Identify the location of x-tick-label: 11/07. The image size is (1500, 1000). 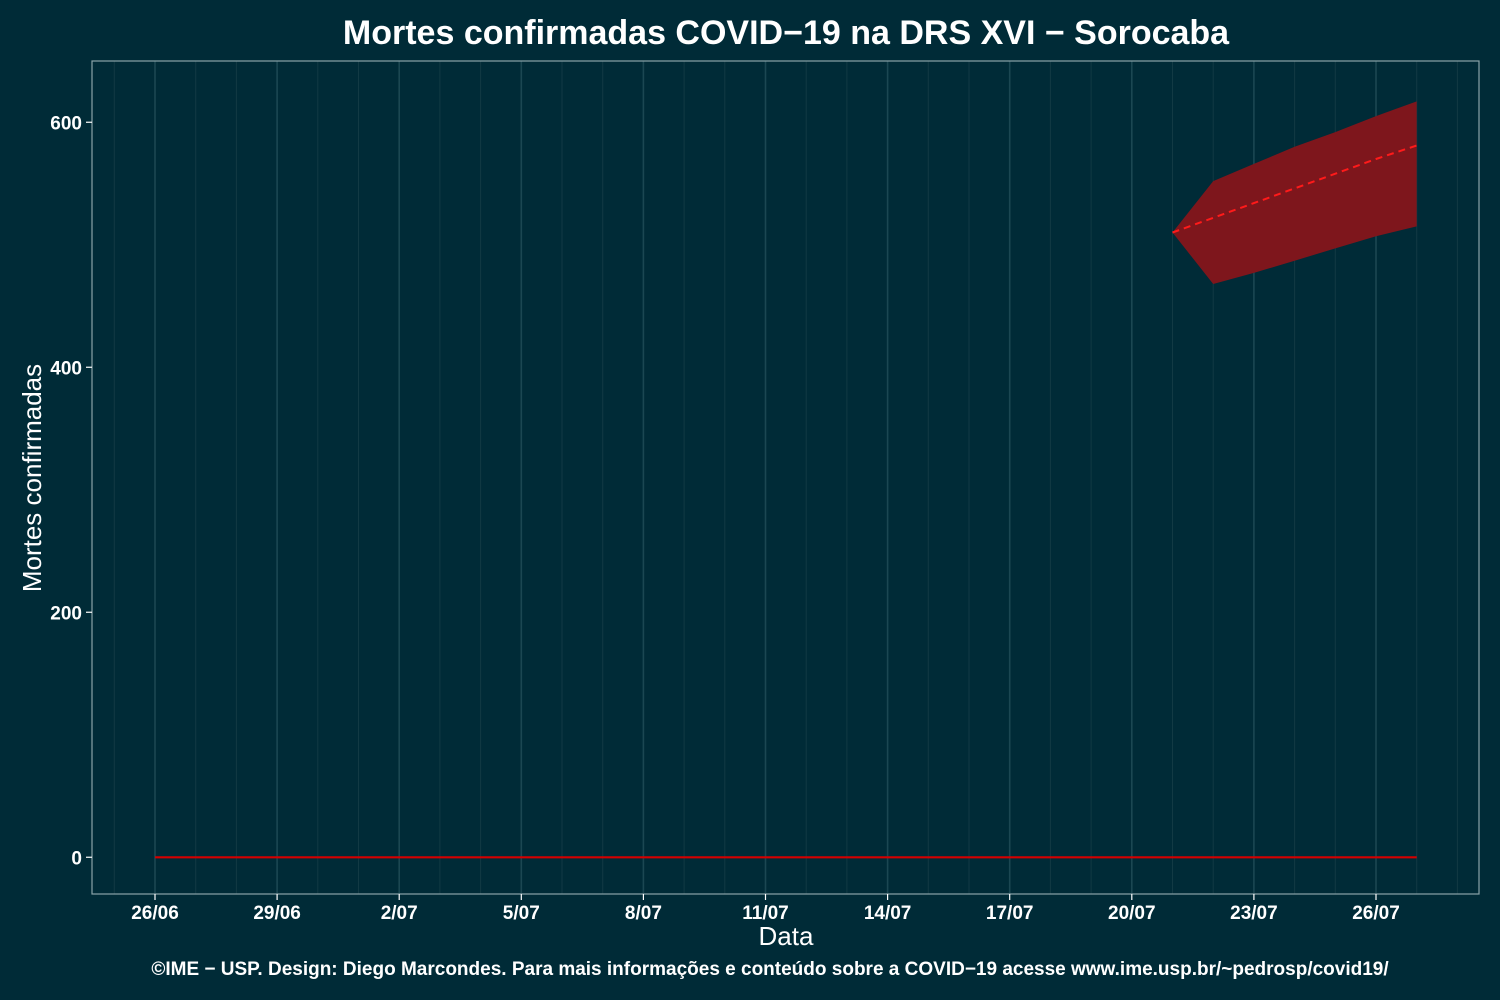
(765, 913).